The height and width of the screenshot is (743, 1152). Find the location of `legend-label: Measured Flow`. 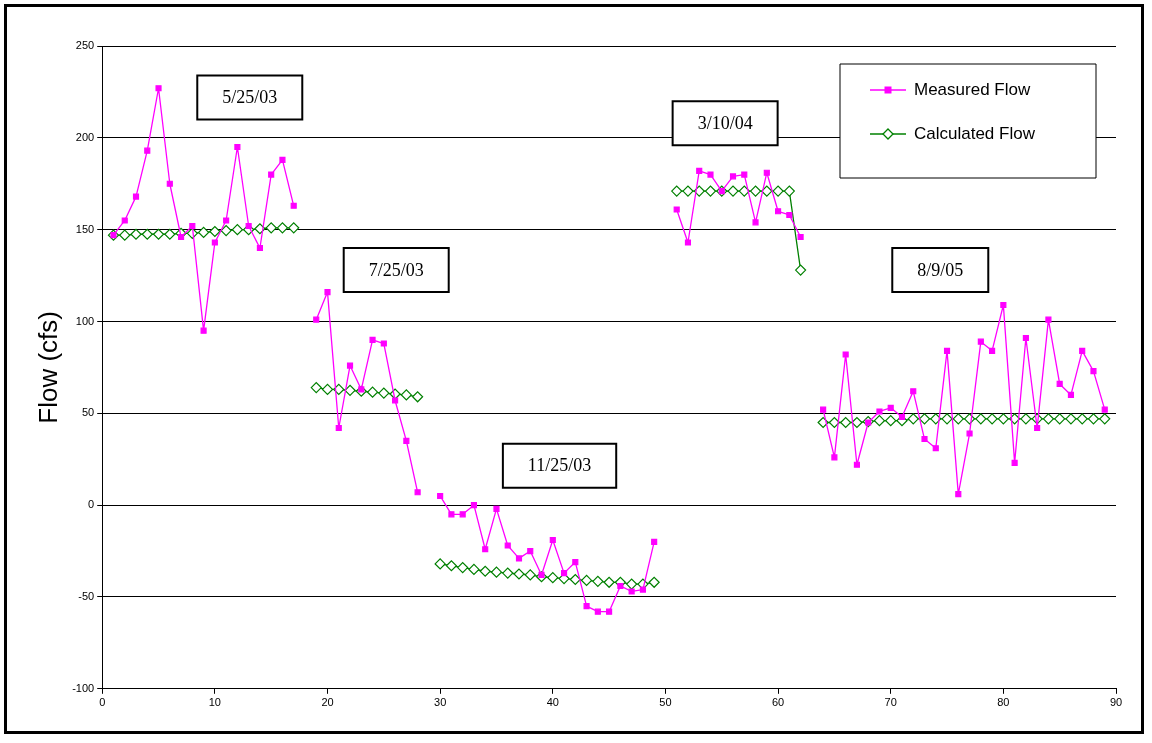

legend-label: Measured Flow is located at coordinates (972, 89).